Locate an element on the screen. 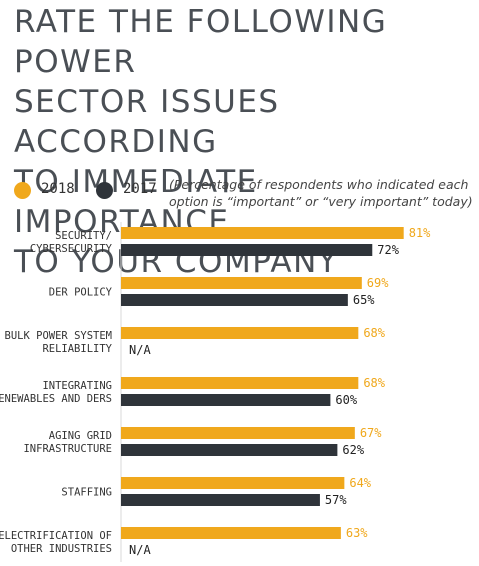  title-line: RATE THE FOLLOWING POWER is located at coordinates (201, 42).